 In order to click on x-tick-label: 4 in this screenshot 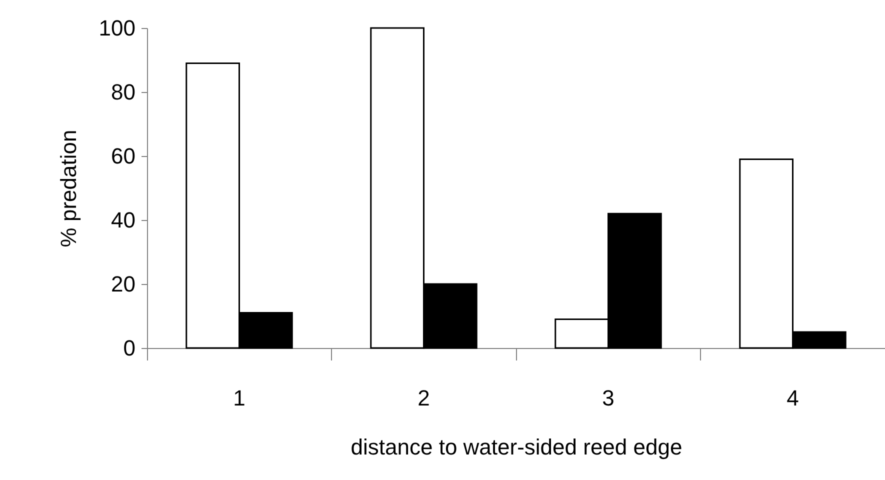, I will do `click(792, 398)`.